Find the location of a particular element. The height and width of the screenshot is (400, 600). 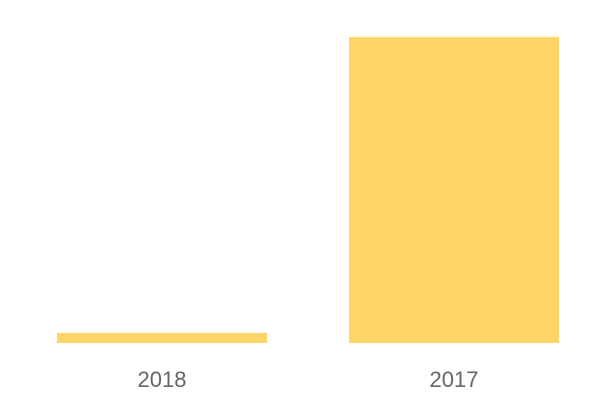

x-tick-label-2018: 2018 is located at coordinates (162, 379).